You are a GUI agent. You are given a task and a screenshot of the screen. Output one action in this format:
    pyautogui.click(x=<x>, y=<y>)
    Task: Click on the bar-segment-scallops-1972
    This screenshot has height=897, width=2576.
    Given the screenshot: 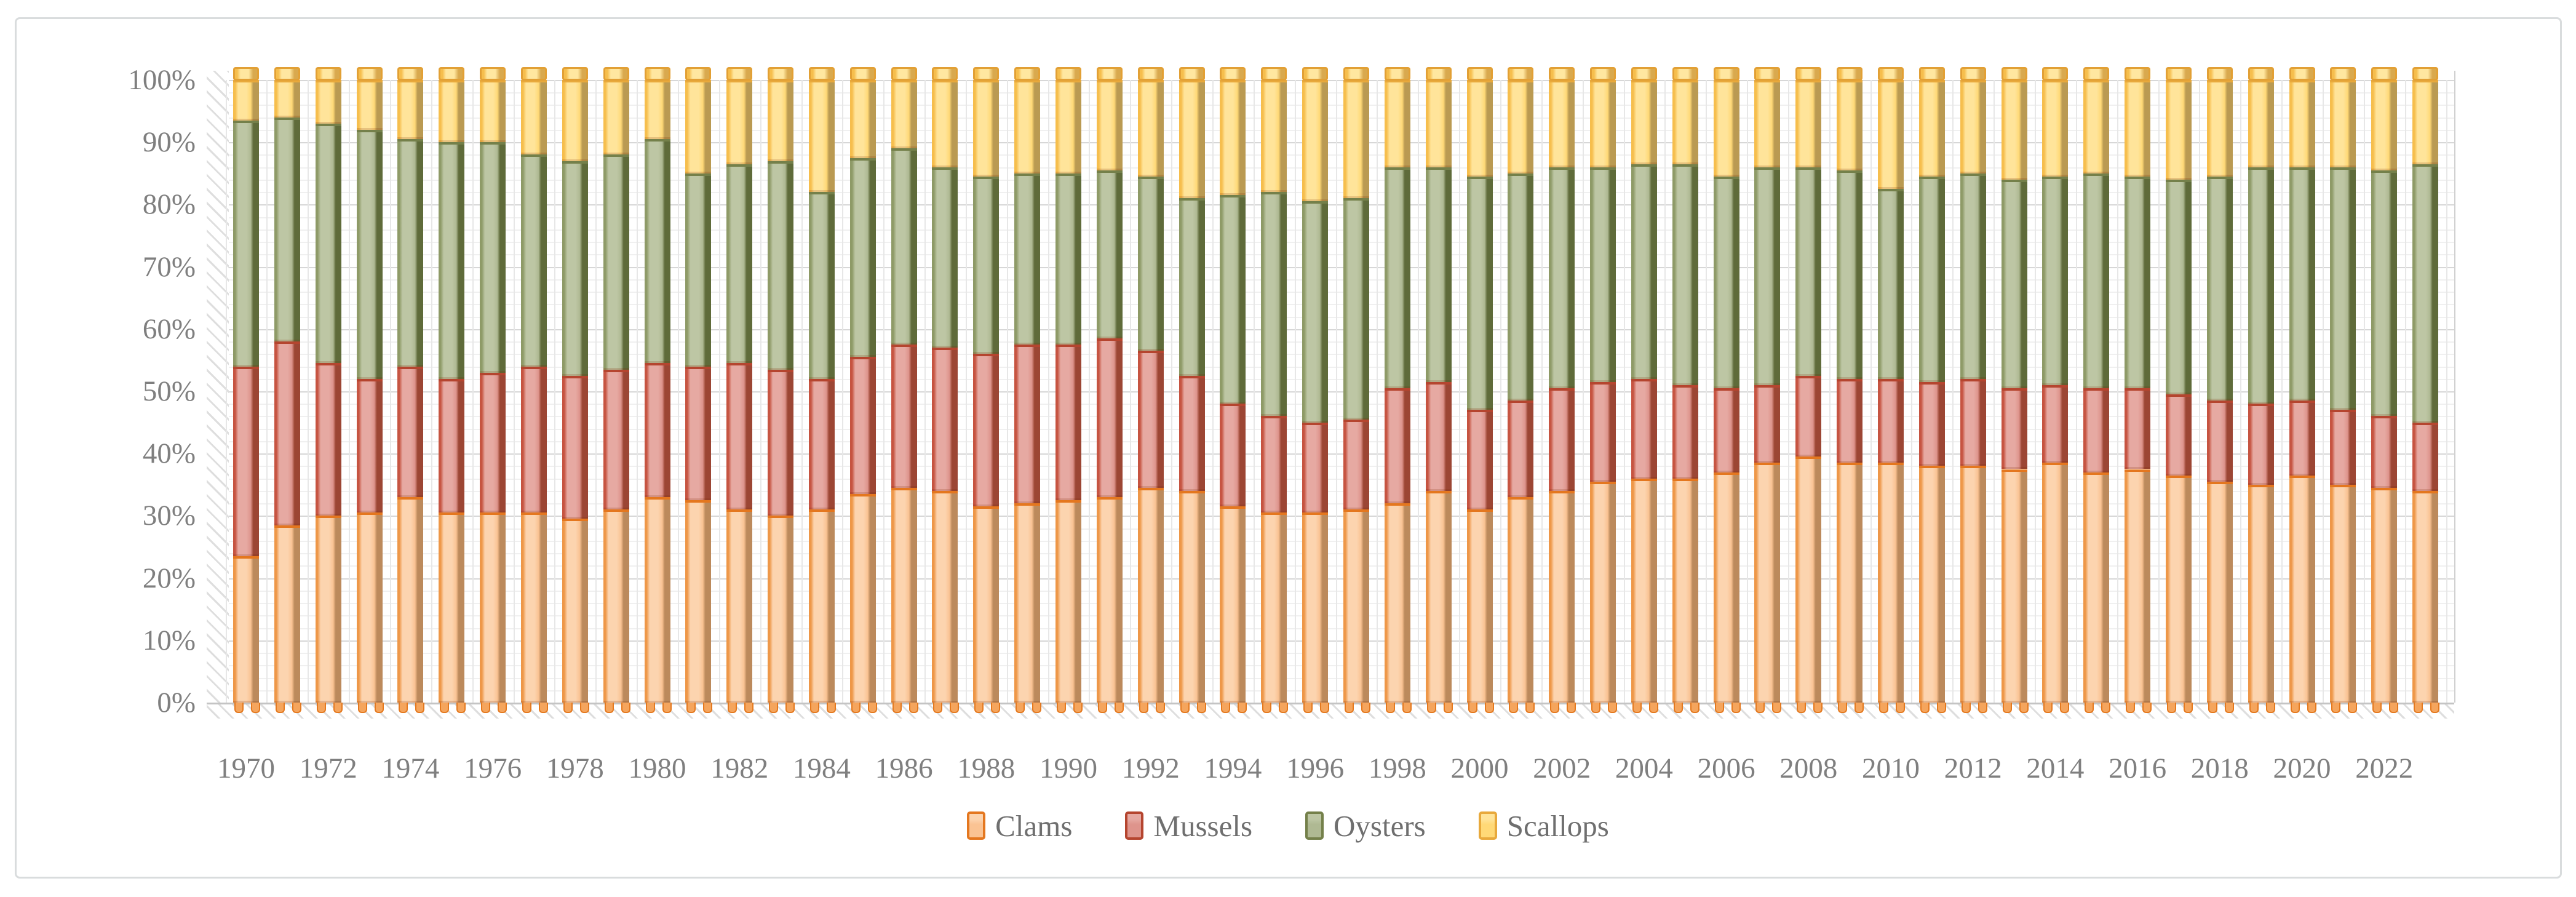 What is the action you would take?
    pyautogui.click(x=328, y=102)
    